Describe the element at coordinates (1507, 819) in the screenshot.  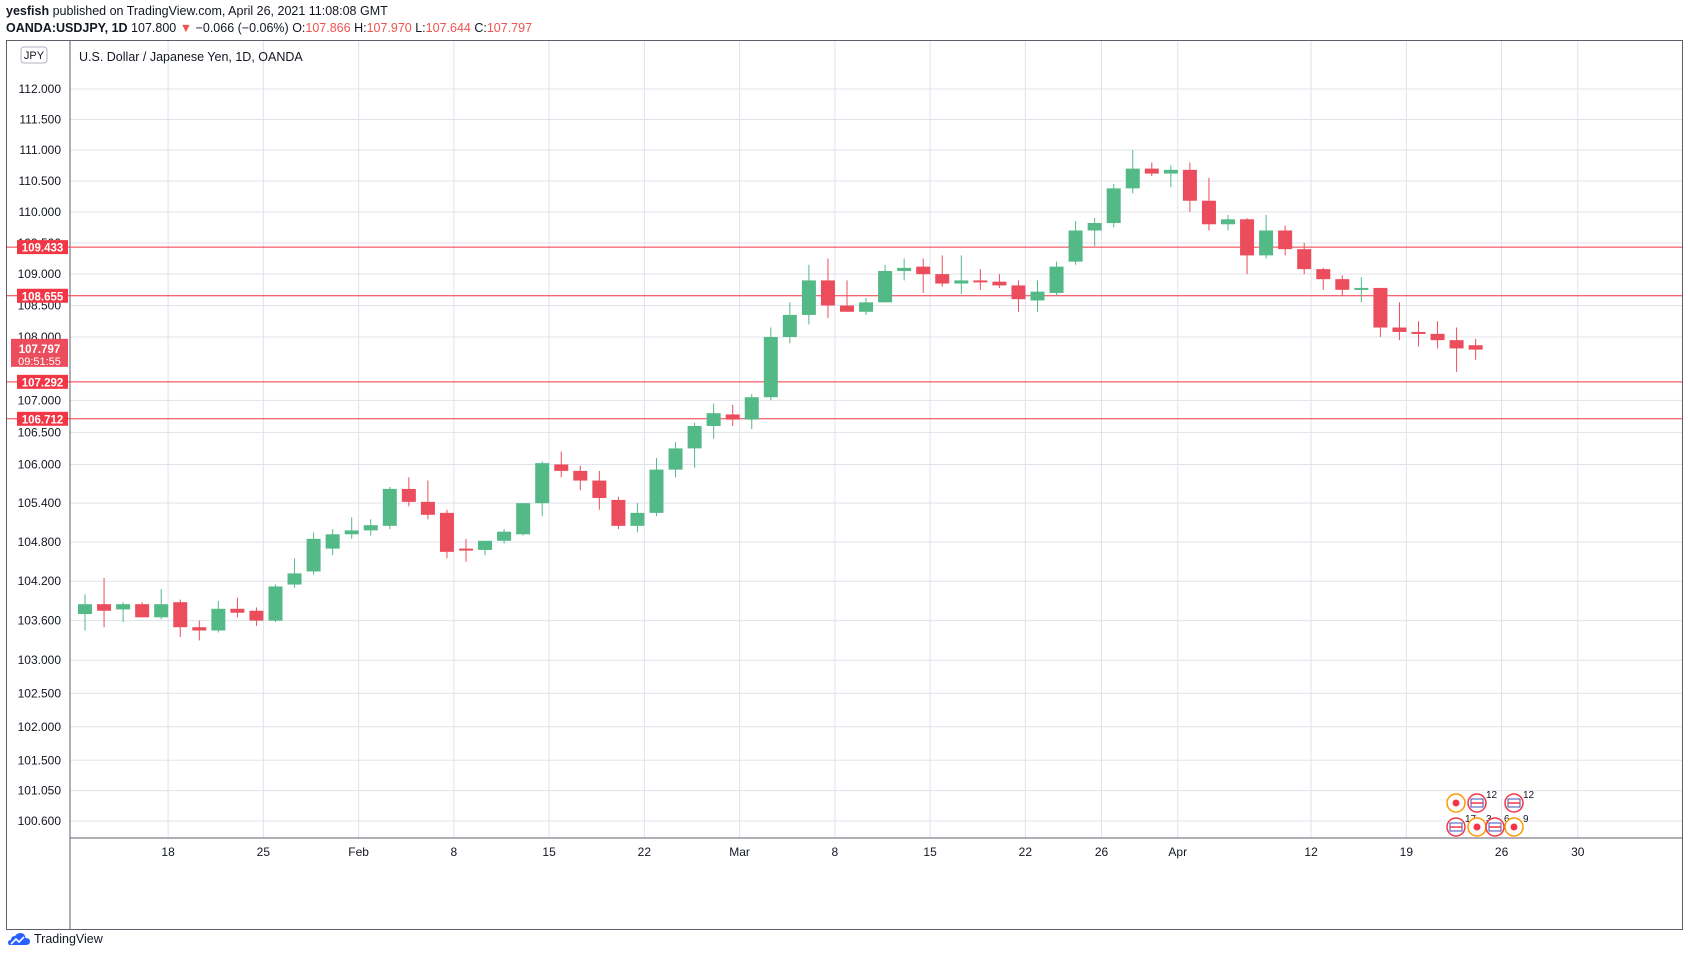
I see `event-count-label: 6` at that location.